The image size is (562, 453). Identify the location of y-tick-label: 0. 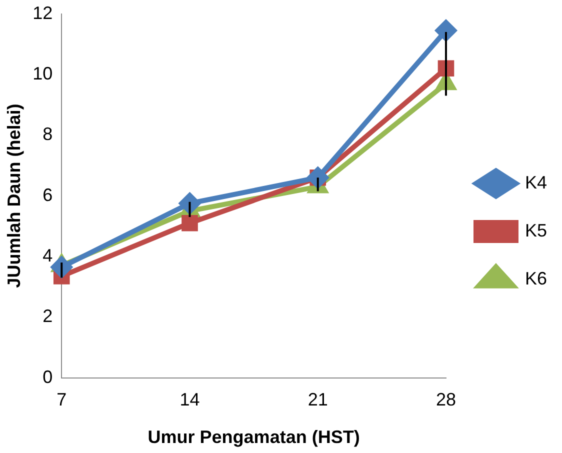
(47, 376).